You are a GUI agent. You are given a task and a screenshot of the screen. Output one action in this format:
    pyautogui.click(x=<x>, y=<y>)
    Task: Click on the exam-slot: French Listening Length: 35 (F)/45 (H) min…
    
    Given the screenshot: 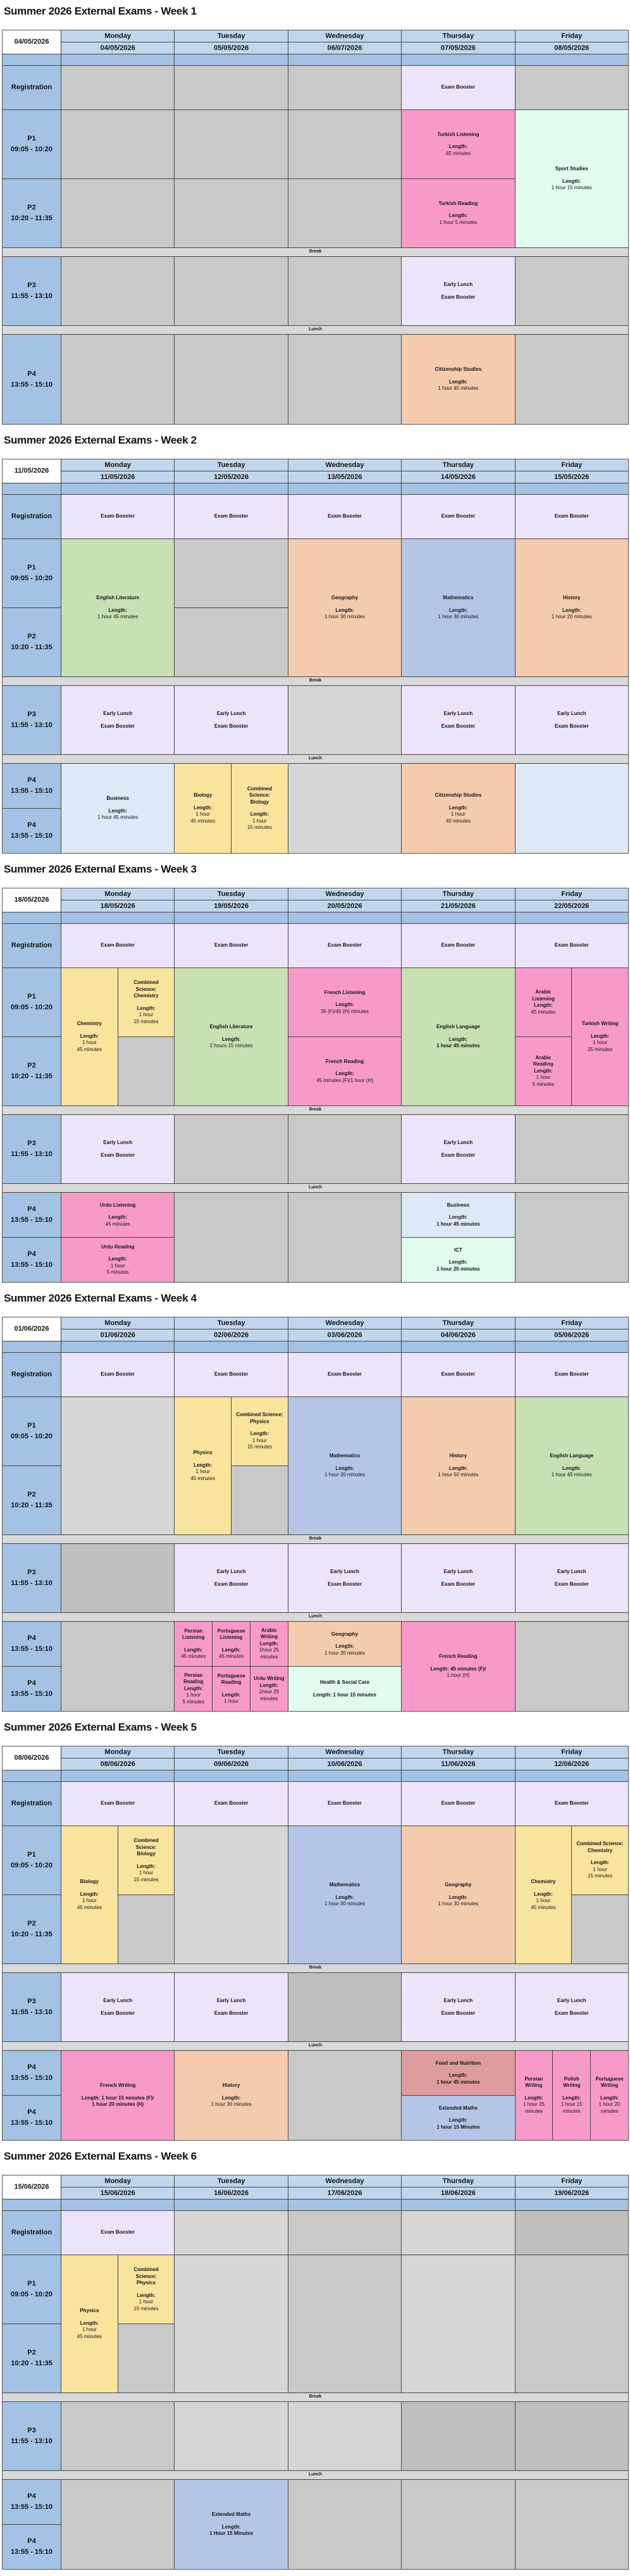 What is the action you would take?
    pyautogui.click(x=345, y=1002)
    